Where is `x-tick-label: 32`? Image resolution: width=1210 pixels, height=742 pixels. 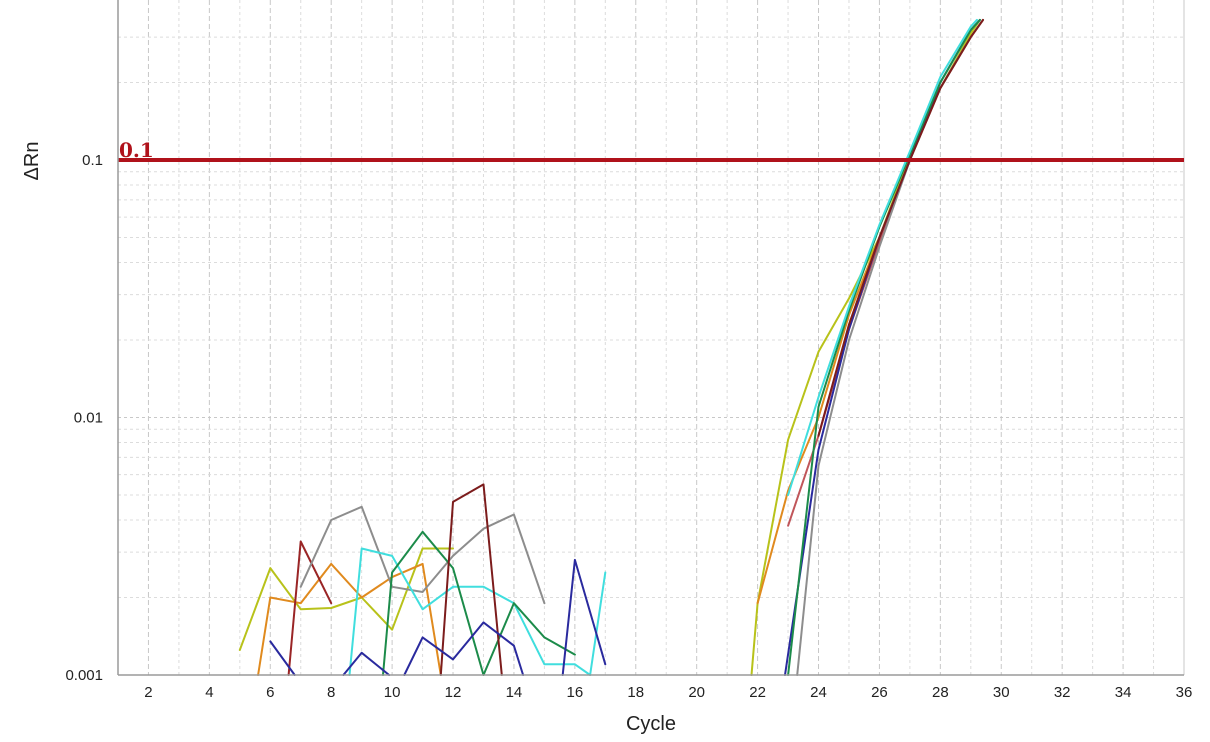 x-tick-label: 32 is located at coordinates (1062, 692).